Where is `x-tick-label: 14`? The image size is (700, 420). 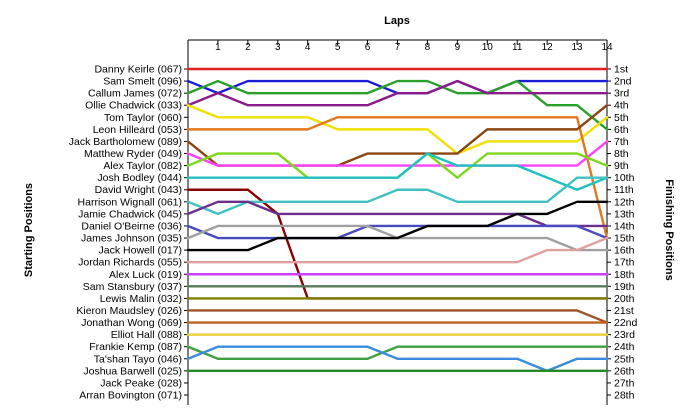 x-tick-label: 14 is located at coordinates (607, 47).